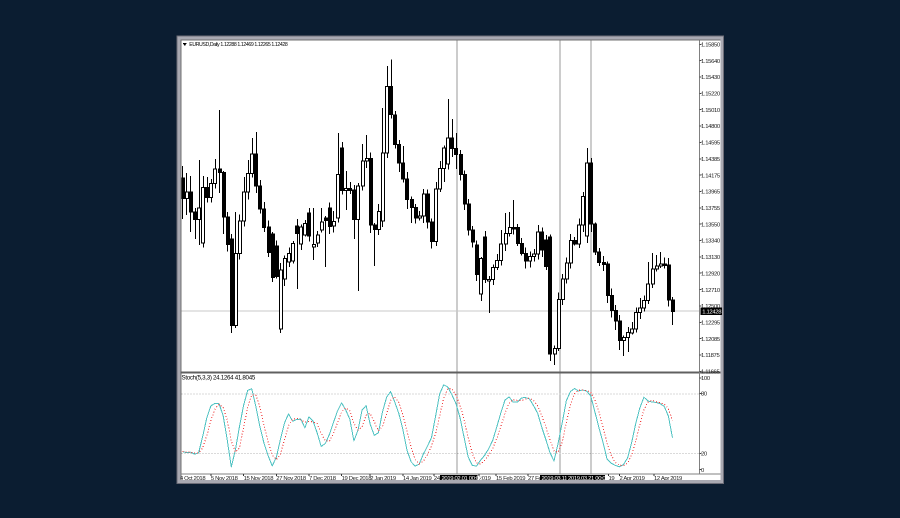 The height and width of the screenshot is (518, 900). What do you see at coordinates (704, 395) in the screenshot?
I see `svg-text: 80` at bounding box center [704, 395].